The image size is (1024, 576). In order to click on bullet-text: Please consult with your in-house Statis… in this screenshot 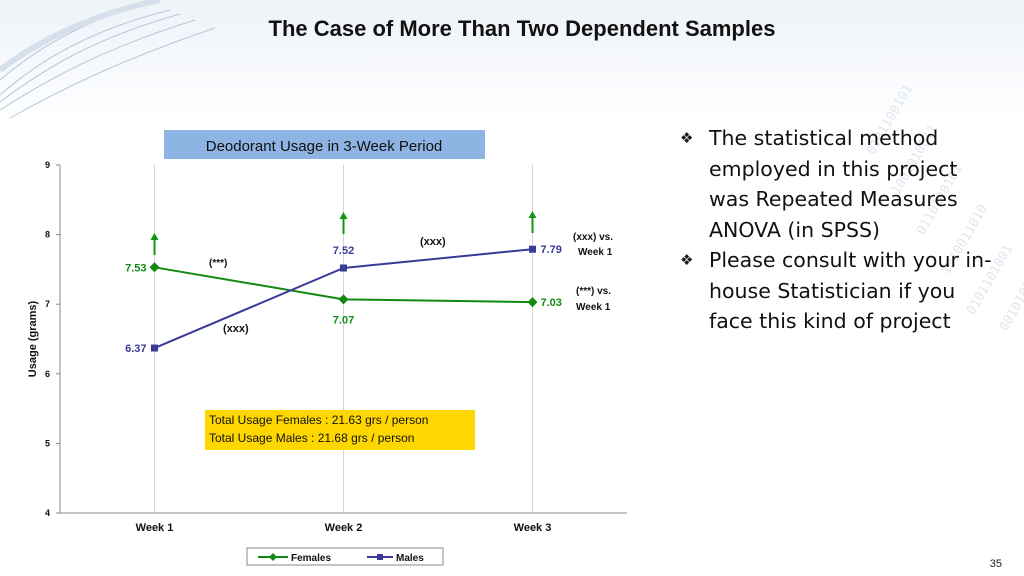, I will do `click(850, 290)`.